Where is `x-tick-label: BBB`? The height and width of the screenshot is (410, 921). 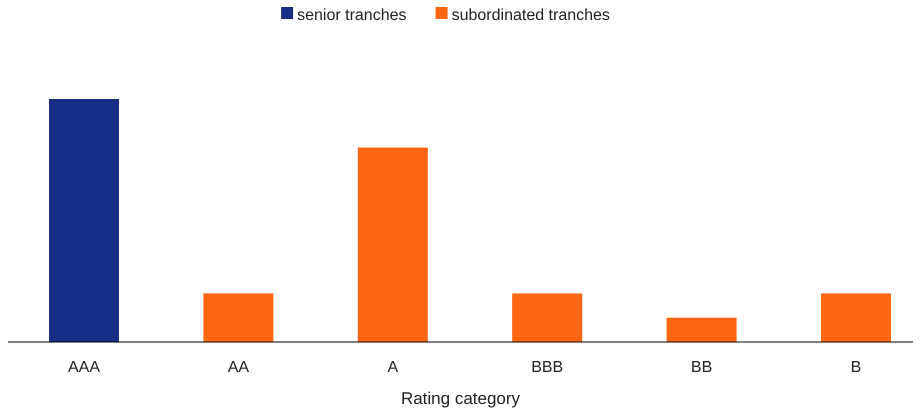 x-tick-label: BBB is located at coordinates (547, 367).